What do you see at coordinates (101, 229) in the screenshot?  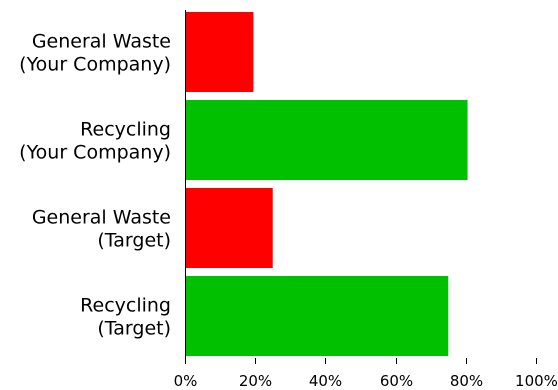 I see `category-label-2: General Waste (Target)` at bounding box center [101, 229].